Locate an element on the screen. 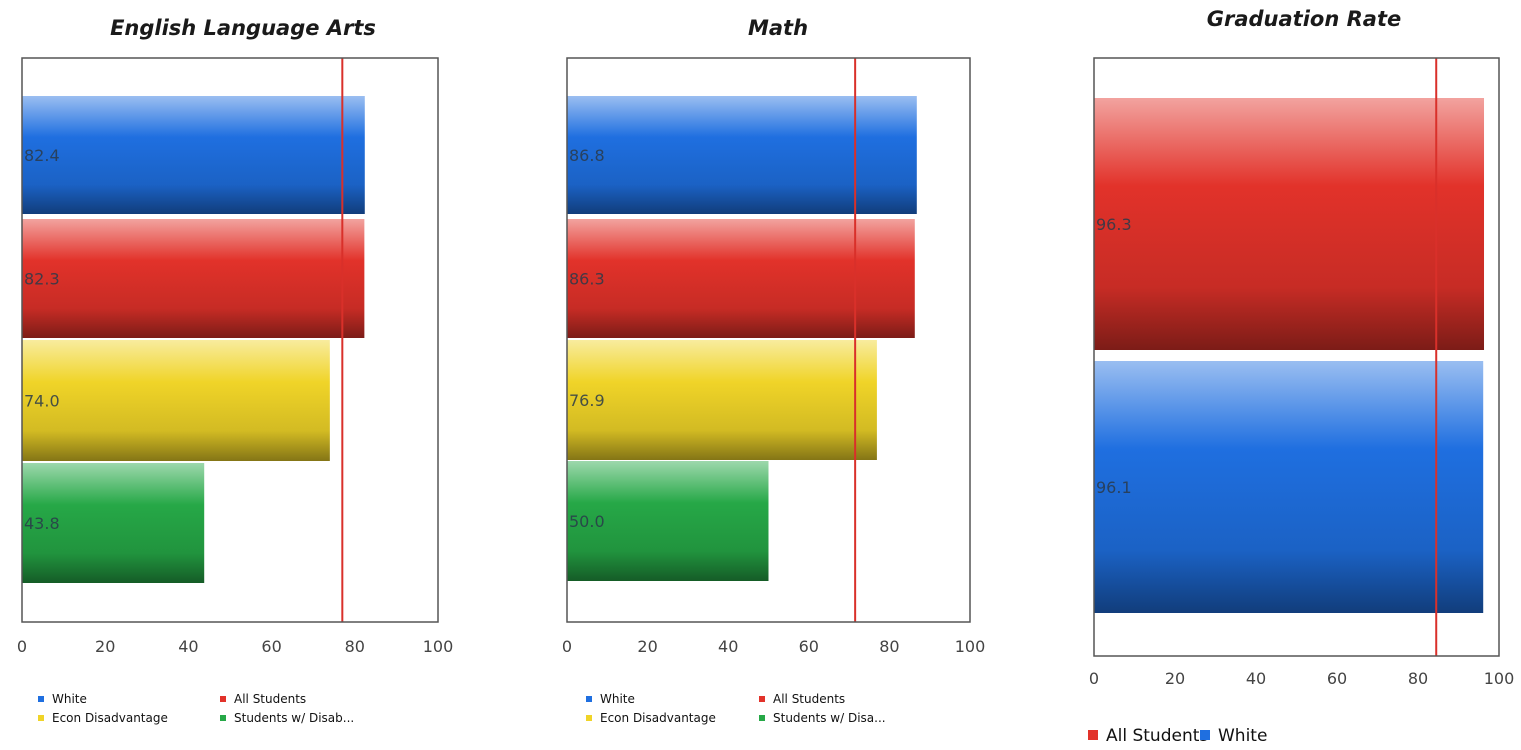 This screenshot has width=1521, height=750. data-label-all-students: 82.3 is located at coordinates (42, 279).